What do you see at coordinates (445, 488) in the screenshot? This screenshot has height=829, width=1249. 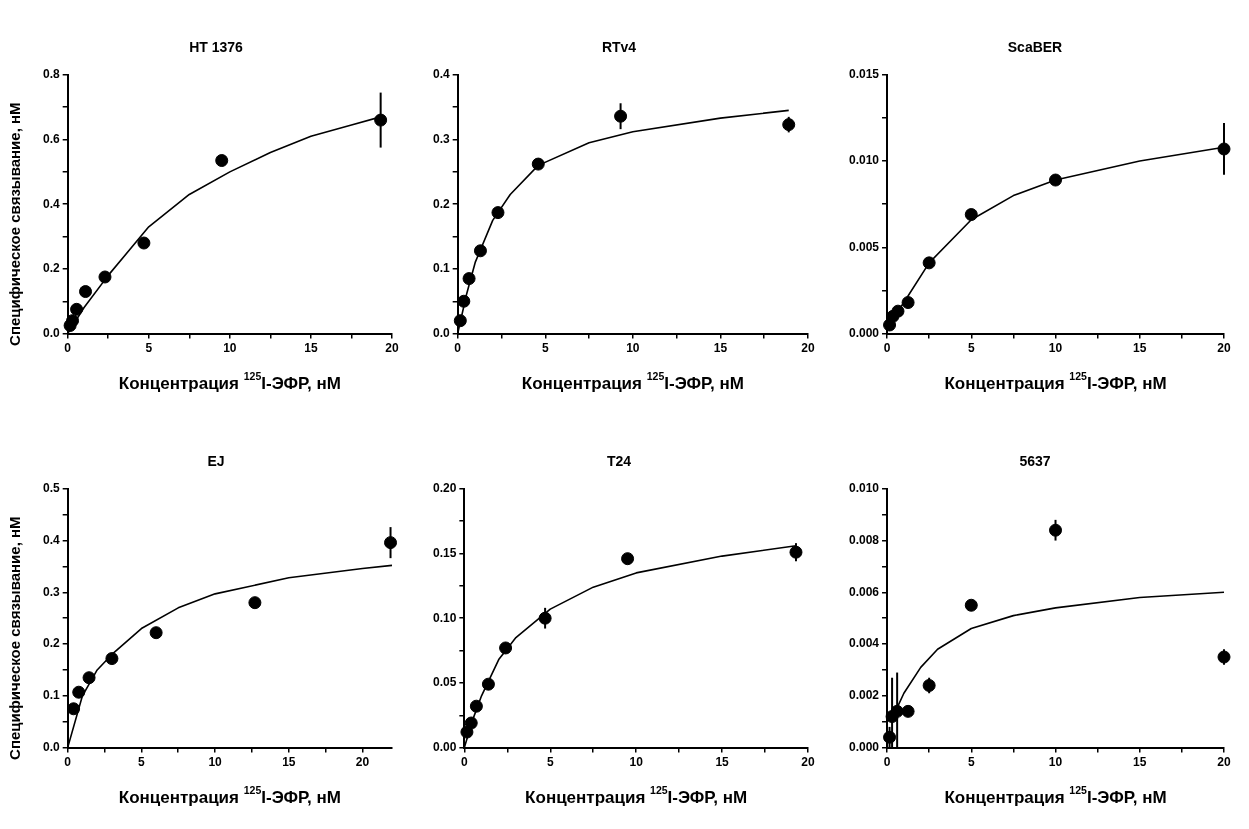 I see `y-tick-label: 0.20` at bounding box center [445, 488].